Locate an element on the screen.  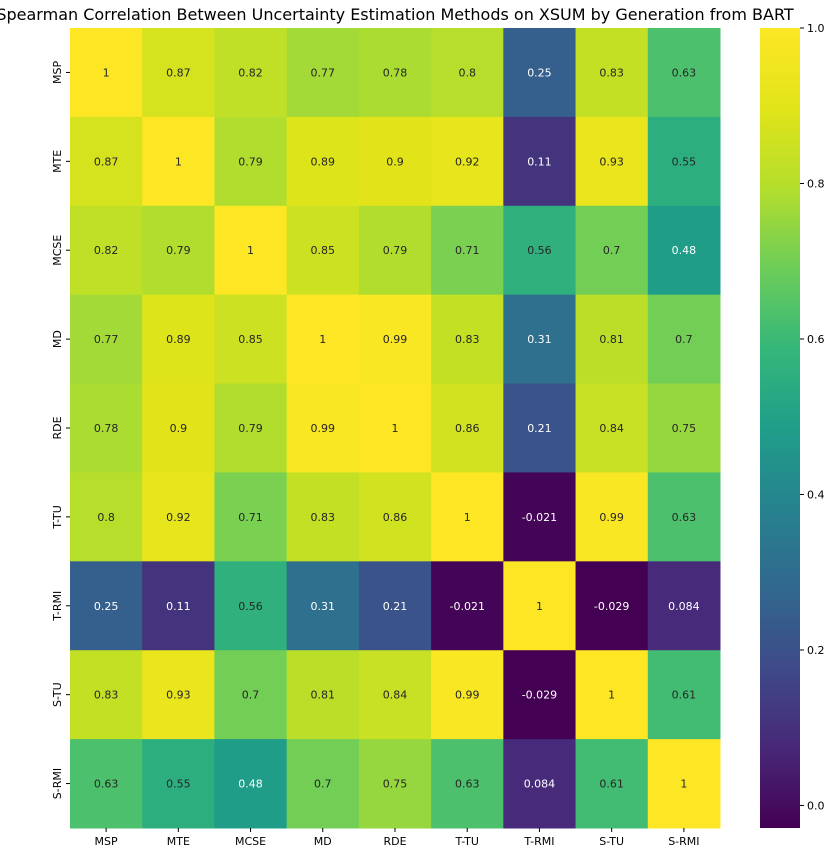
colorbar-tick-label: 1.0 is located at coordinates (816, 28).